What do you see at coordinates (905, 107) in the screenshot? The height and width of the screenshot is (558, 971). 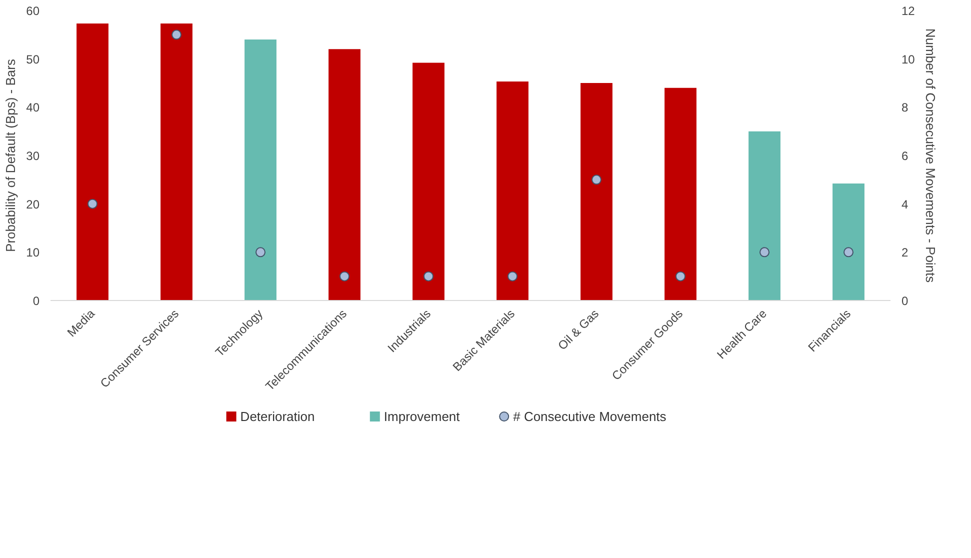 I see `y2-tick-label: 8` at bounding box center [905, 107].